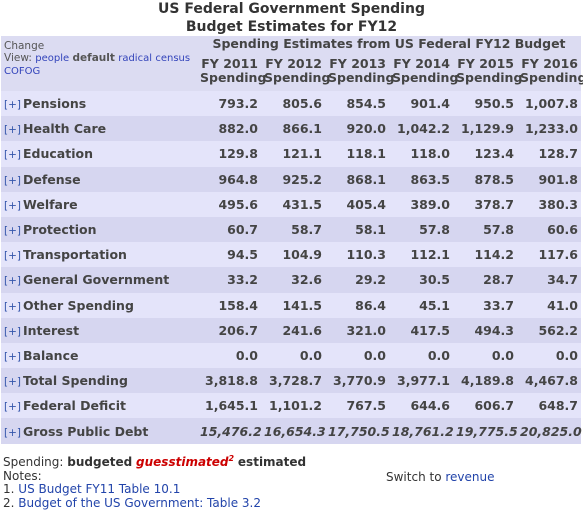  Describe the element at coordinates (22, 71) in the screenshot. I see `view-link: COFOG` at that location.